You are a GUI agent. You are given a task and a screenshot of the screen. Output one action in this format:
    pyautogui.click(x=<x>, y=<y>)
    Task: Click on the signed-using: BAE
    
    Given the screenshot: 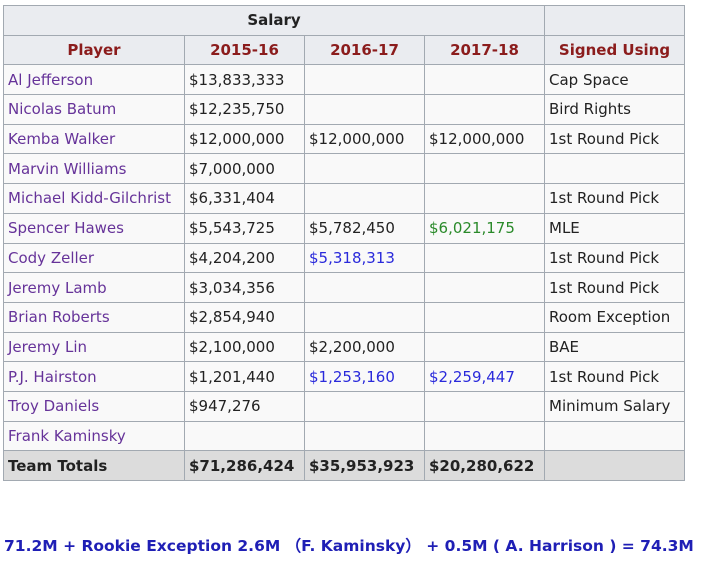 What is the action you would take?
    pyautogui.click(x=614, y=347)
    